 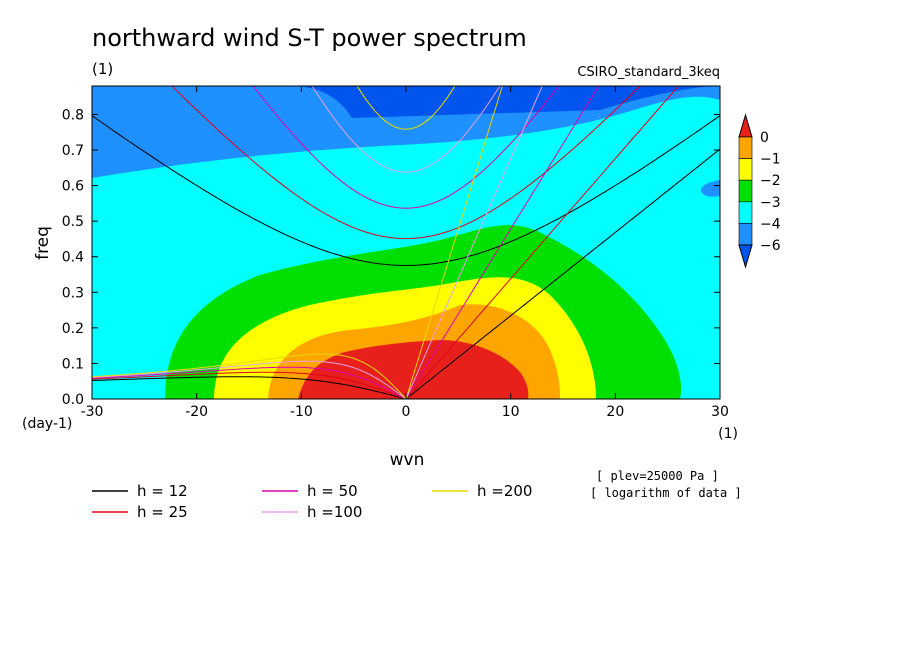 What do you see at coordinates (73, 400) in the screenshot?
I see `y-tick-label: 0.0` at bounding box center [73, 400].